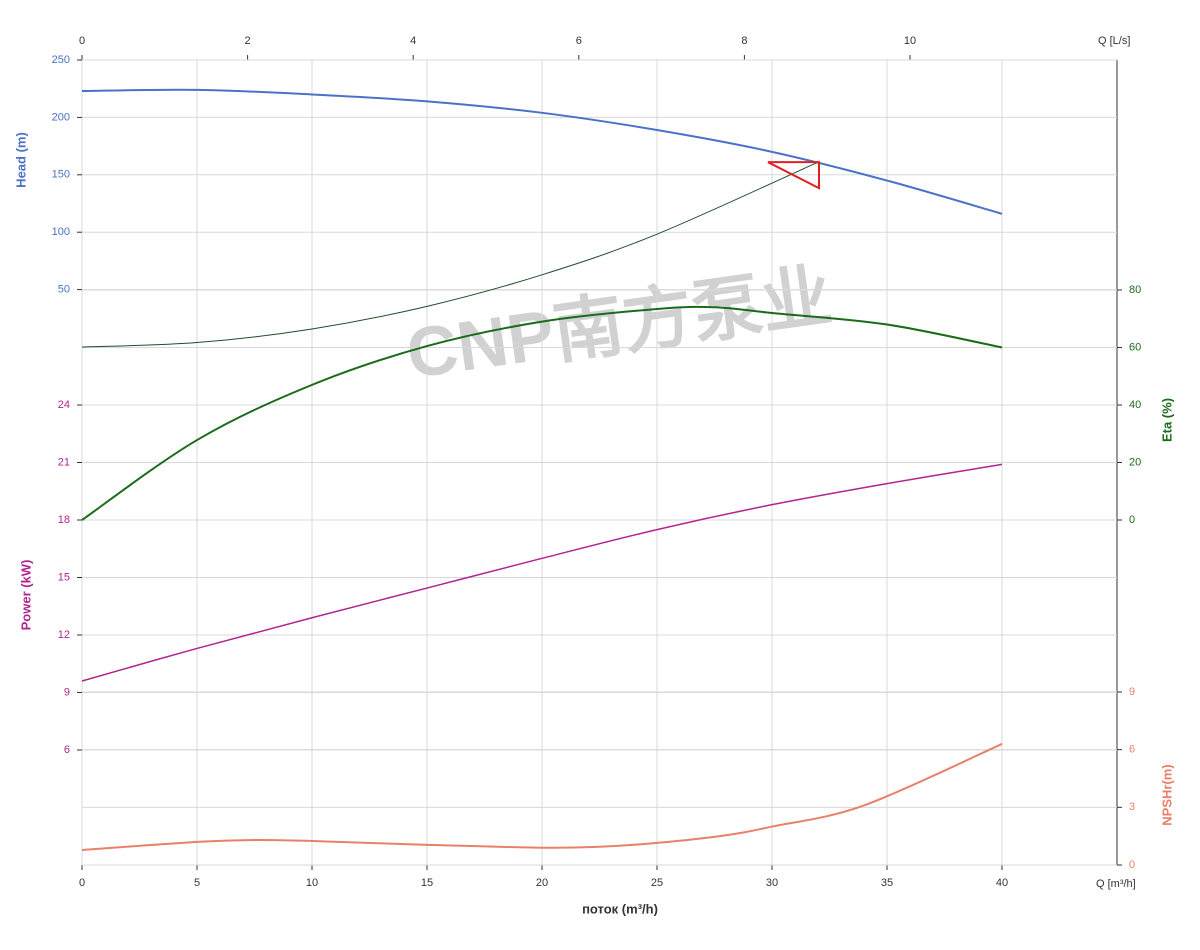 This screenshot has height=950, width=1200. What do you see at coordinates (1135, 462) in the screenshot?
I see `y-tick-label: 20` at bounding box center [1135, 462].